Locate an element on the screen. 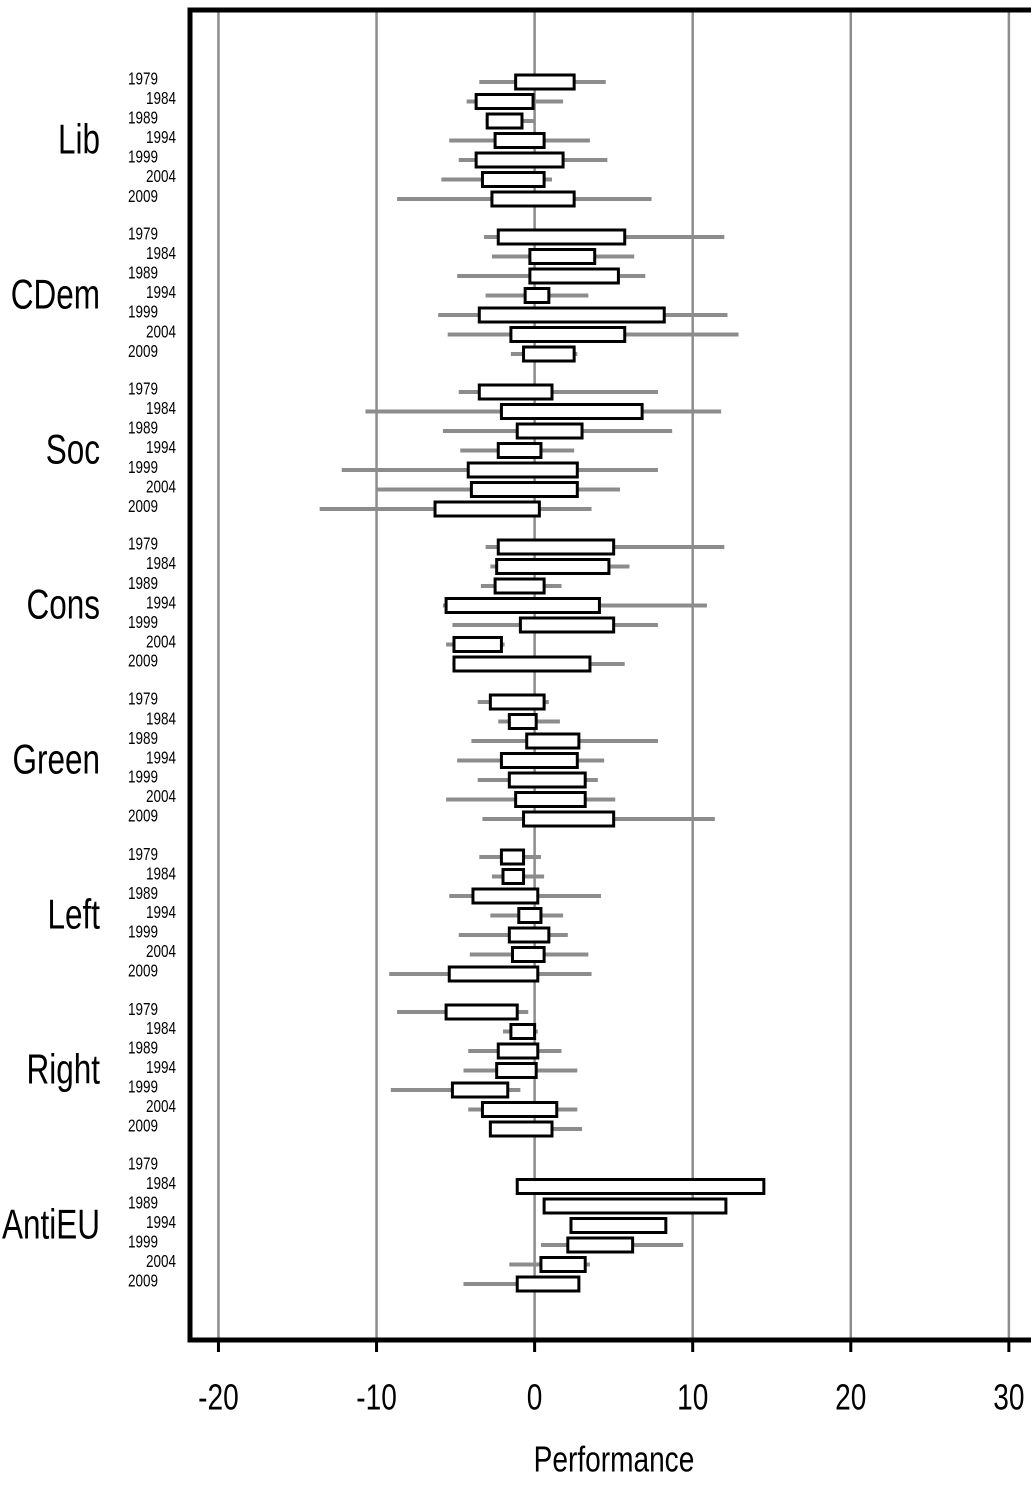 This screenshot has height=1486, width=1031. x-tick-label: 30 is located at coordinates (1008, 1397).